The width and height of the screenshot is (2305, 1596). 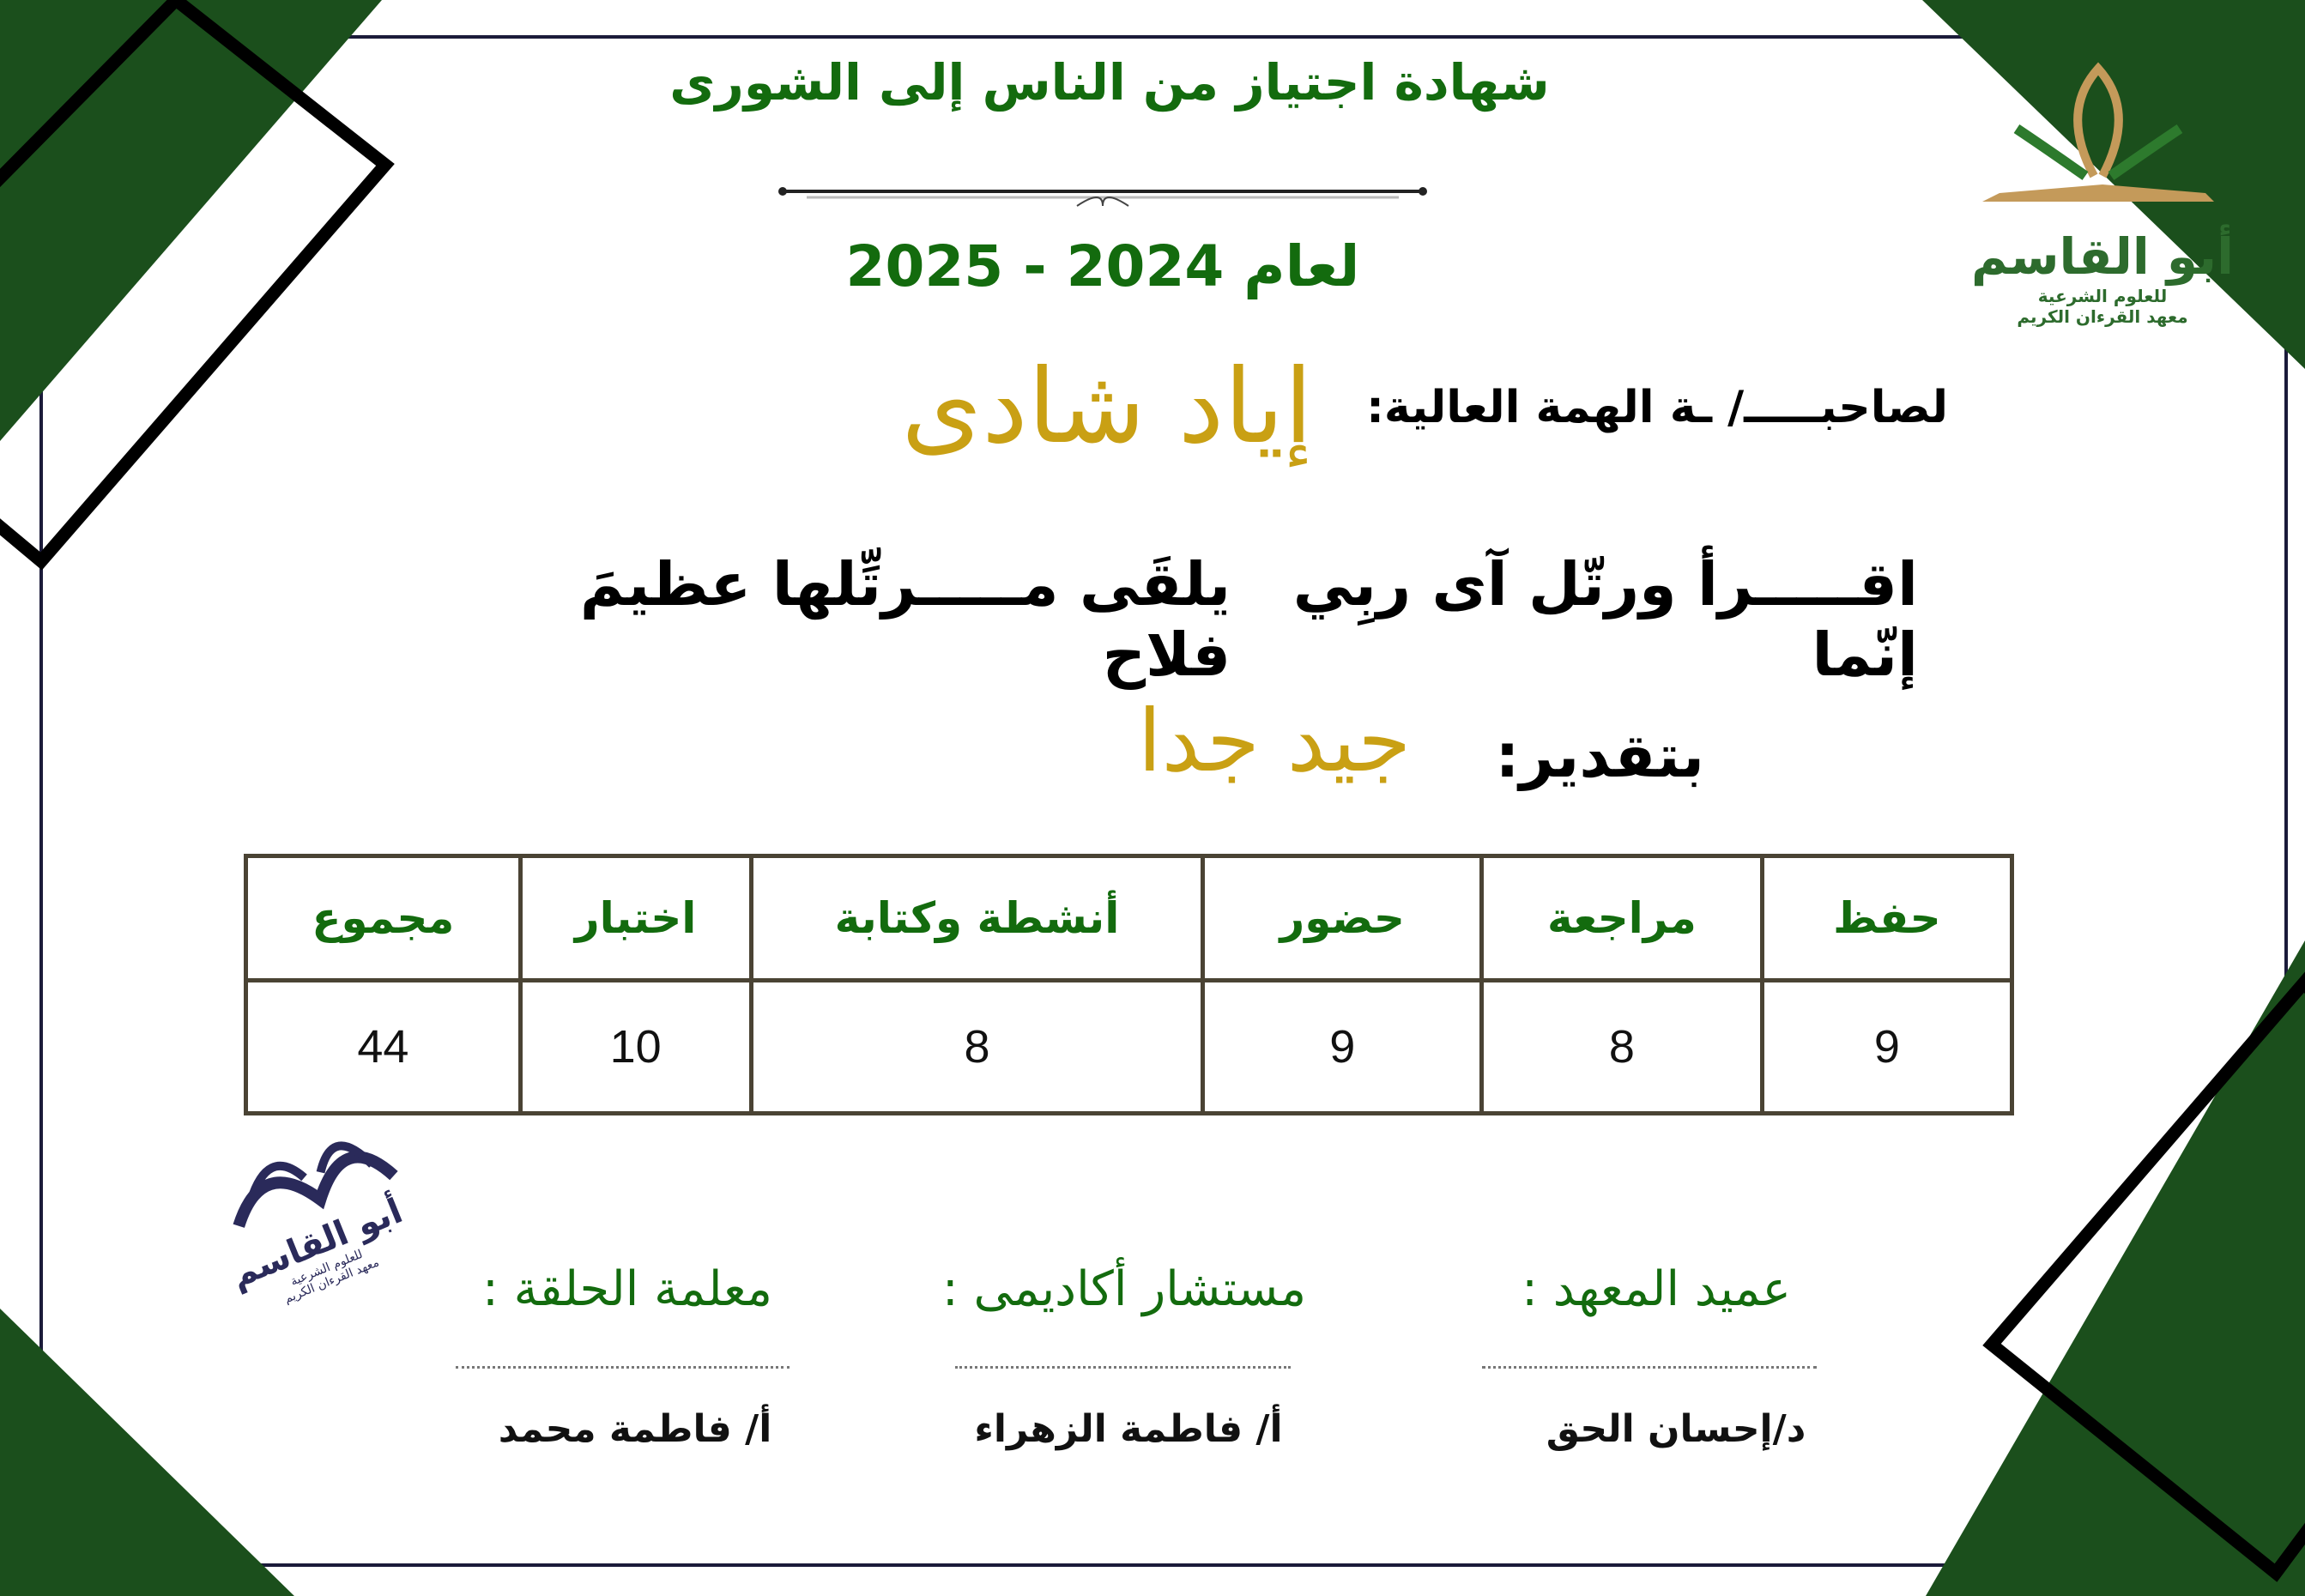 What do you see at coordinates (1102, 266) in the screenshot?
I see `academic-year: لعام 2024 - 2025` at bounding box center [1102, 266].